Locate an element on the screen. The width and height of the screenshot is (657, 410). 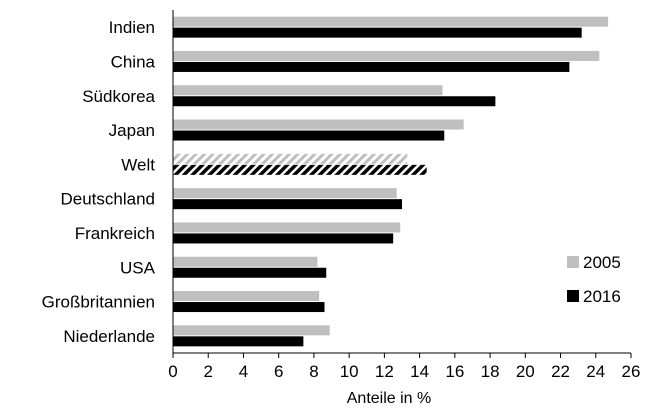
bar-frankreich-2016 is located at coordinates (283, 238).